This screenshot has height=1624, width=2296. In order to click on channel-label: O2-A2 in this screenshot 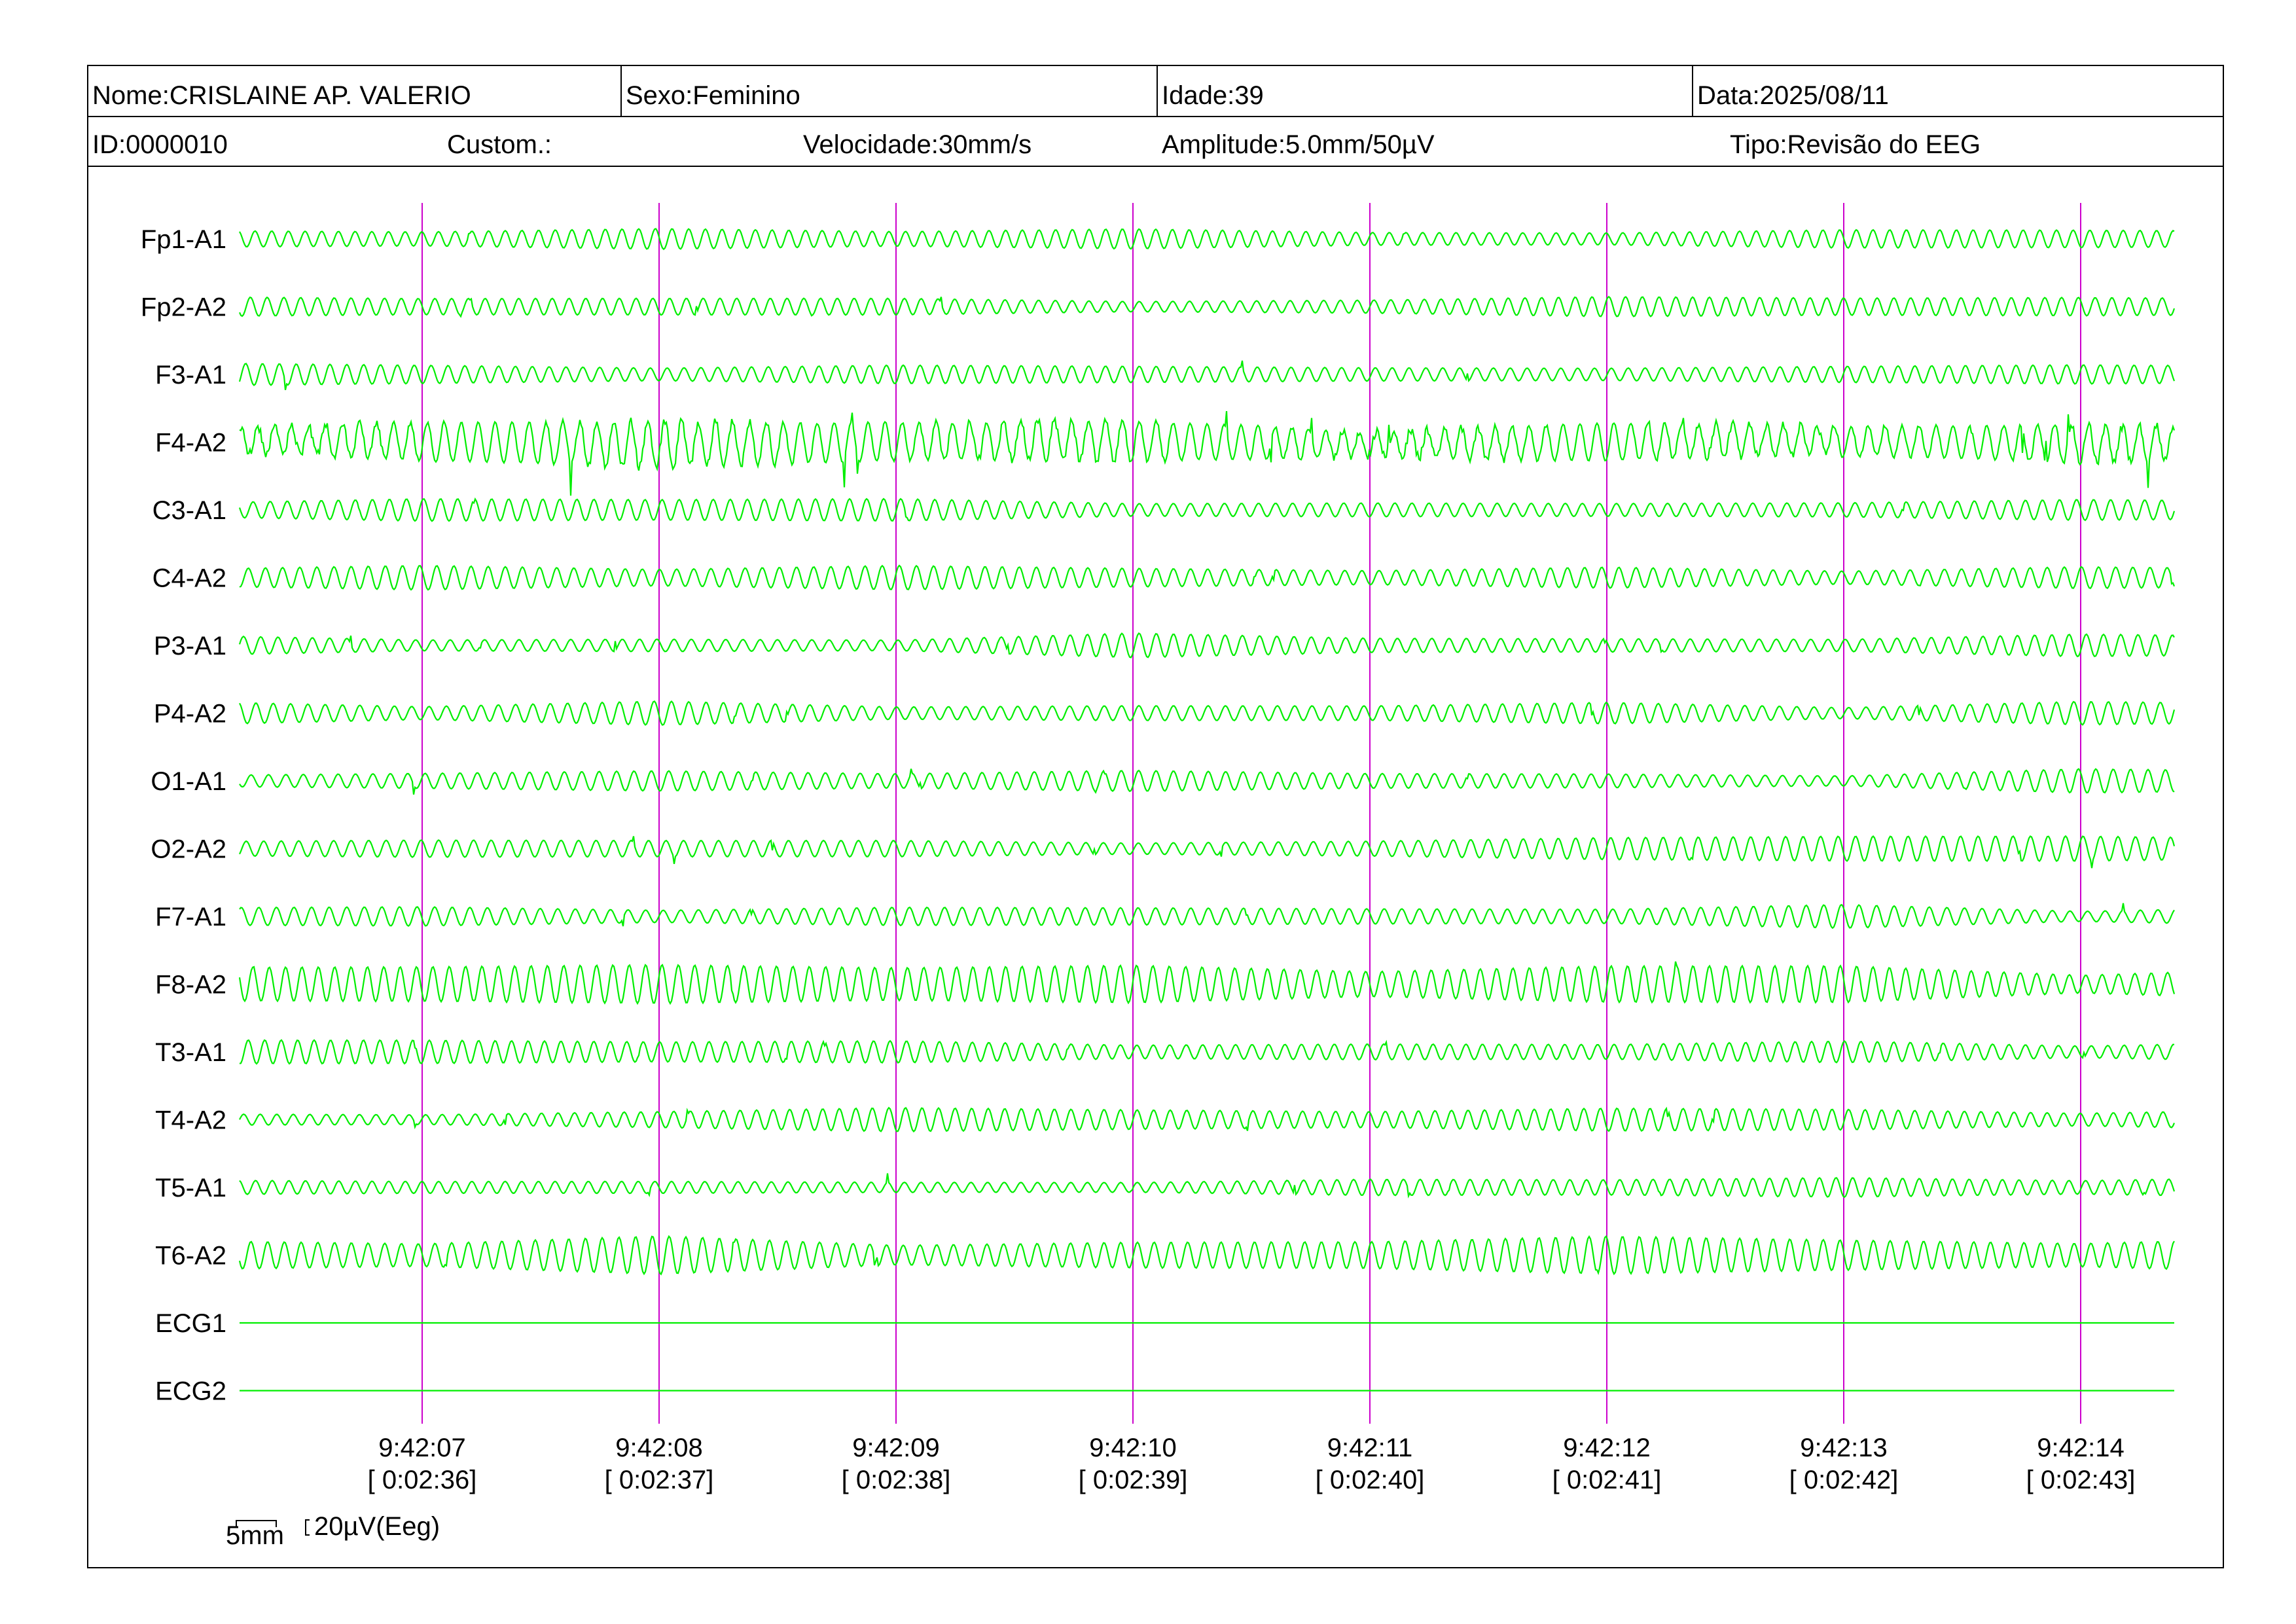, I will do `click(188, 849)`.